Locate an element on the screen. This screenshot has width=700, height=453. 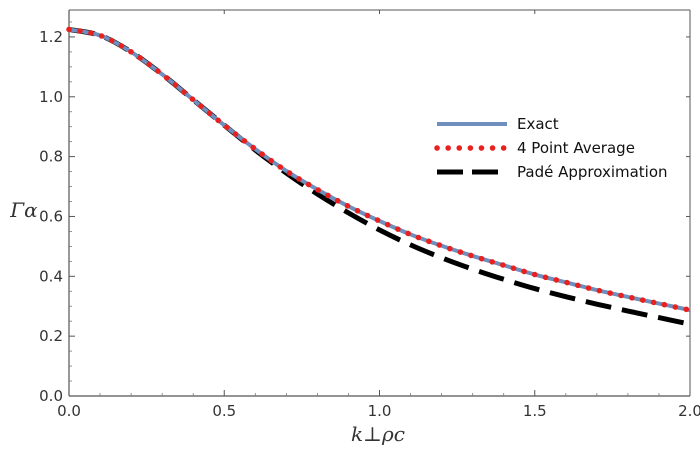
y-tick-label: 0.0 is located at coordinates (51, 396).